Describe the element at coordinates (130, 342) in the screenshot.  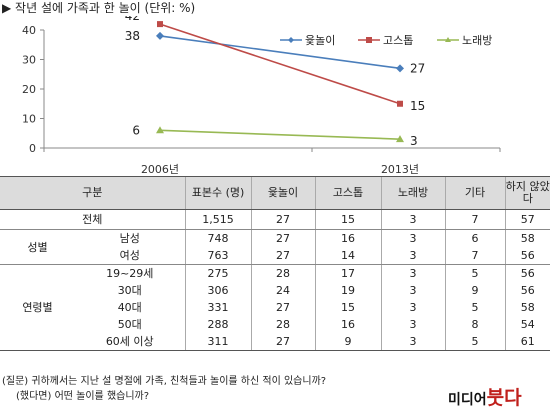
I see `row-label: 60세 이상` at that location.